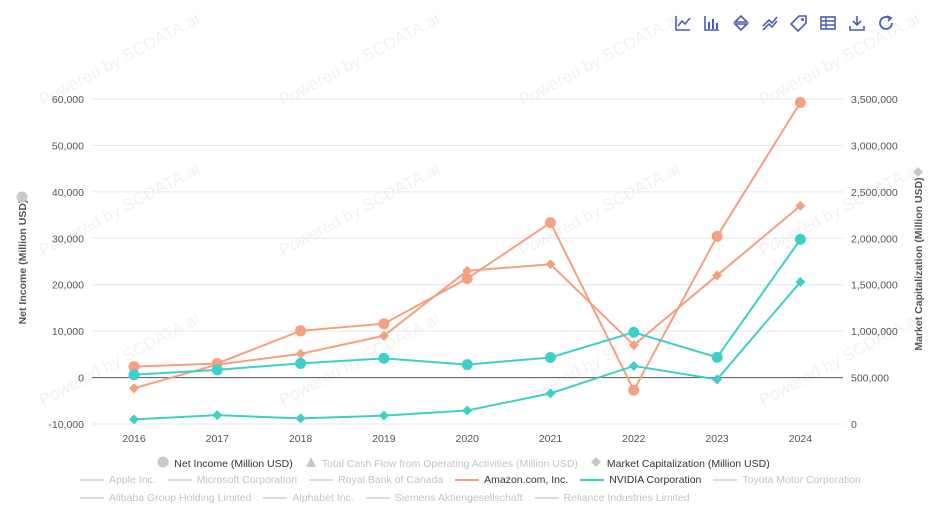 Image resolution: width=939 pixels, height=525 pixels. I want to click on left-axis-tick-label: 50,000, so click(68, 146).